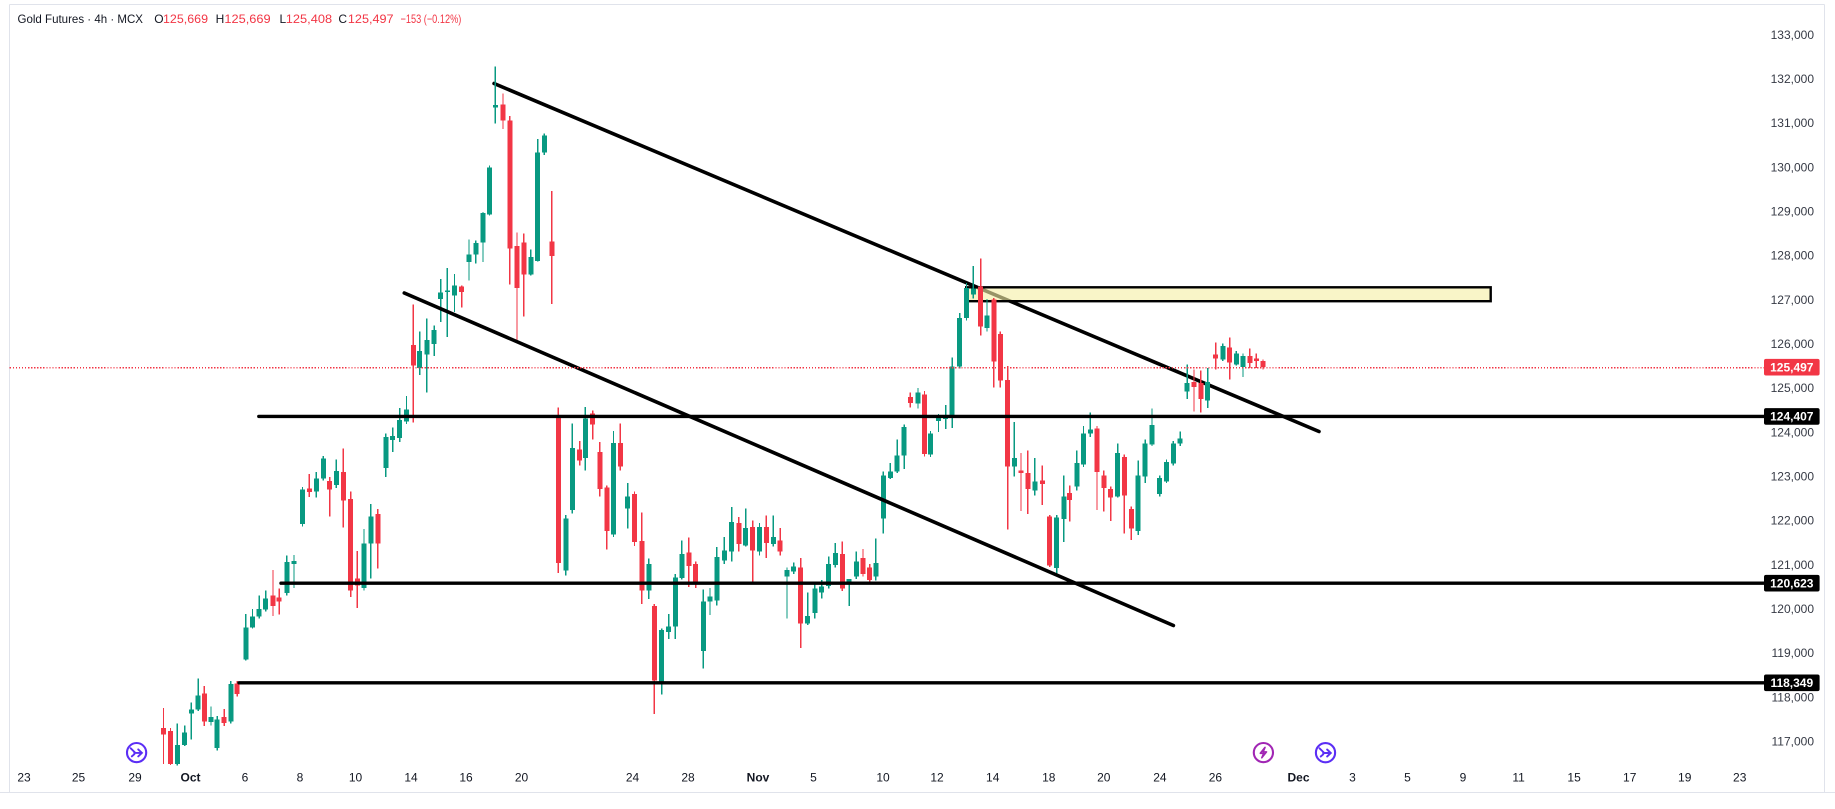 This screenshot has height=809, width=1835. I want to click on svg-text: 125,408, so click(309, 19).